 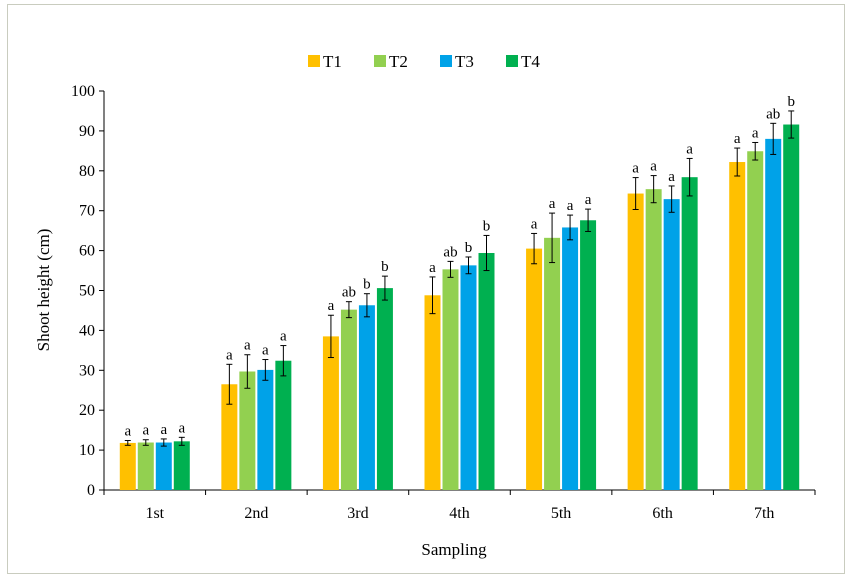 I want to click on x-tick-label: 5th, so click(x=561, y=513).